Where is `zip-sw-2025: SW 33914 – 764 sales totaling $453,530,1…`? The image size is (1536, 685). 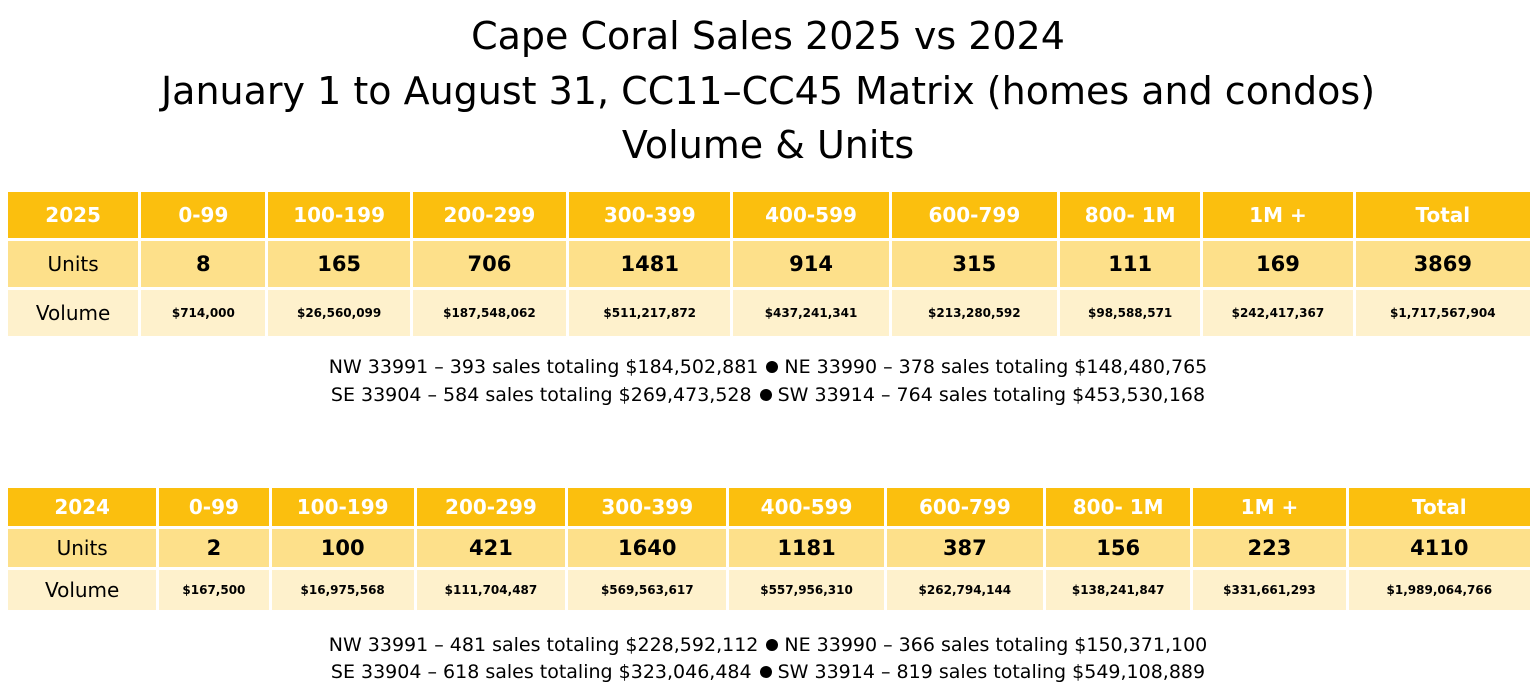 zip-sw-2025: SW 33914 – 764 sales totaling $453,530,1… is located at coordinates (991, 395).